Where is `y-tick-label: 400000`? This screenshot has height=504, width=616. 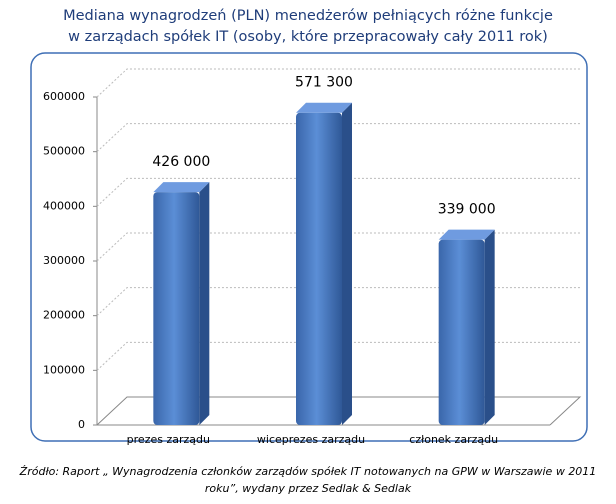 y-tick-label: 400000 is located at coordinates (64, 205).